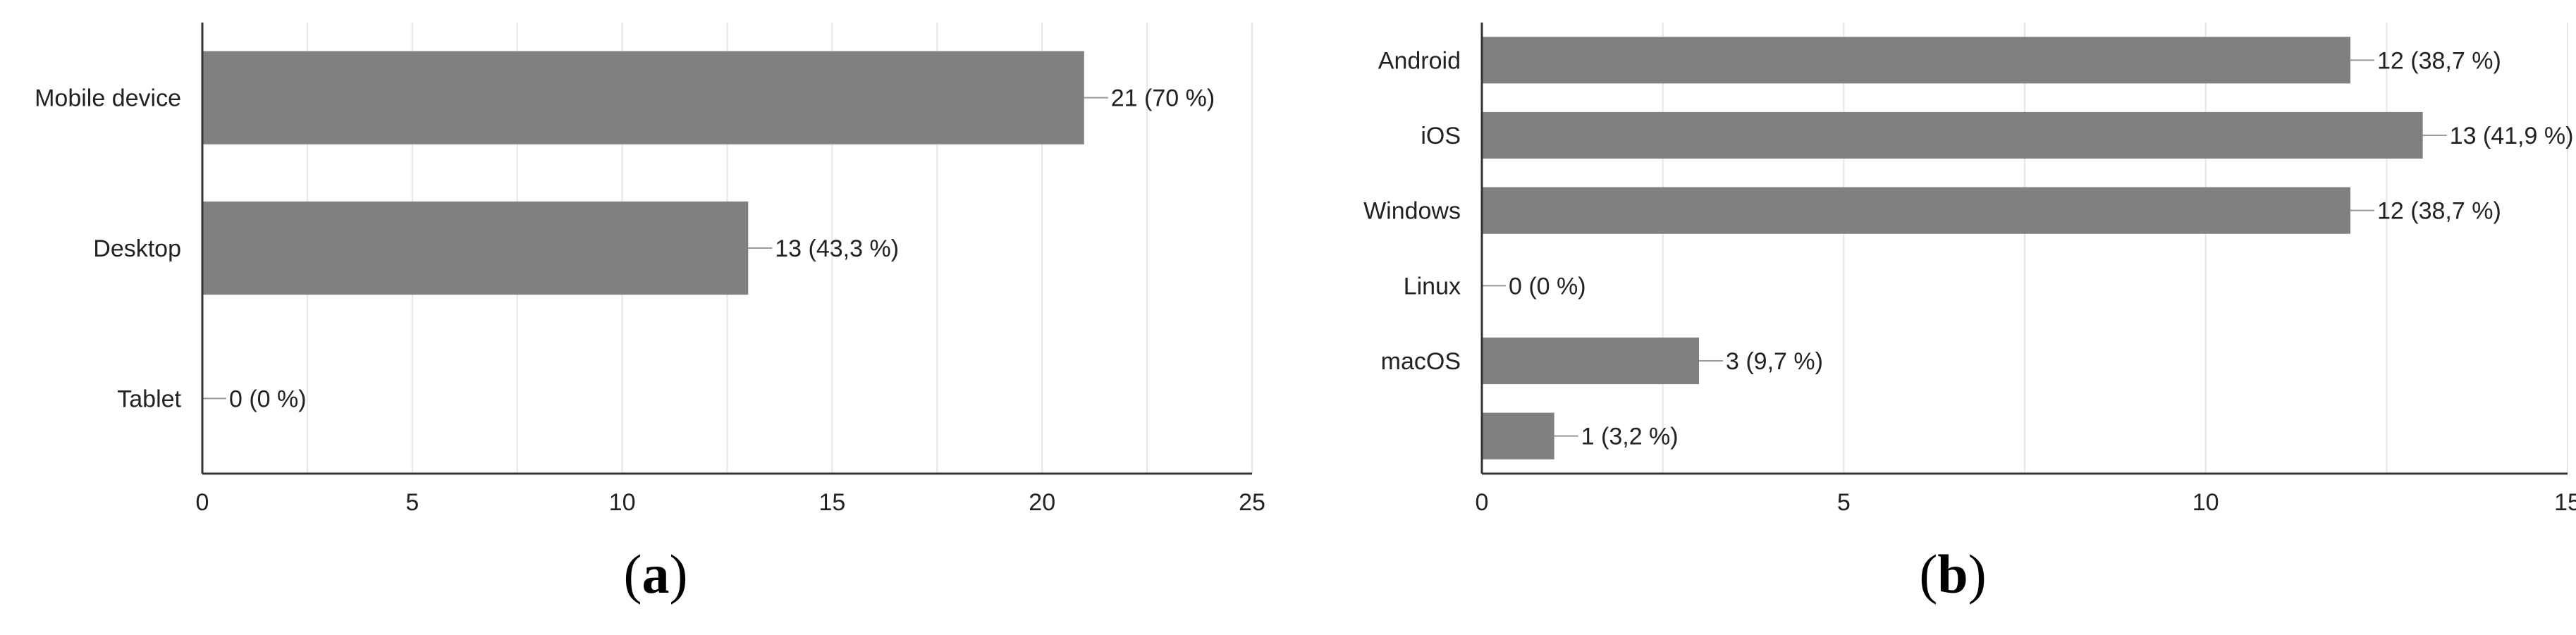 This screenshot has height=635, width=2576. What do you see at coordinates (1412, 211) in the screenshot?
I see `chart-b-category-label: Windows` at bounding box center [1412, 211].